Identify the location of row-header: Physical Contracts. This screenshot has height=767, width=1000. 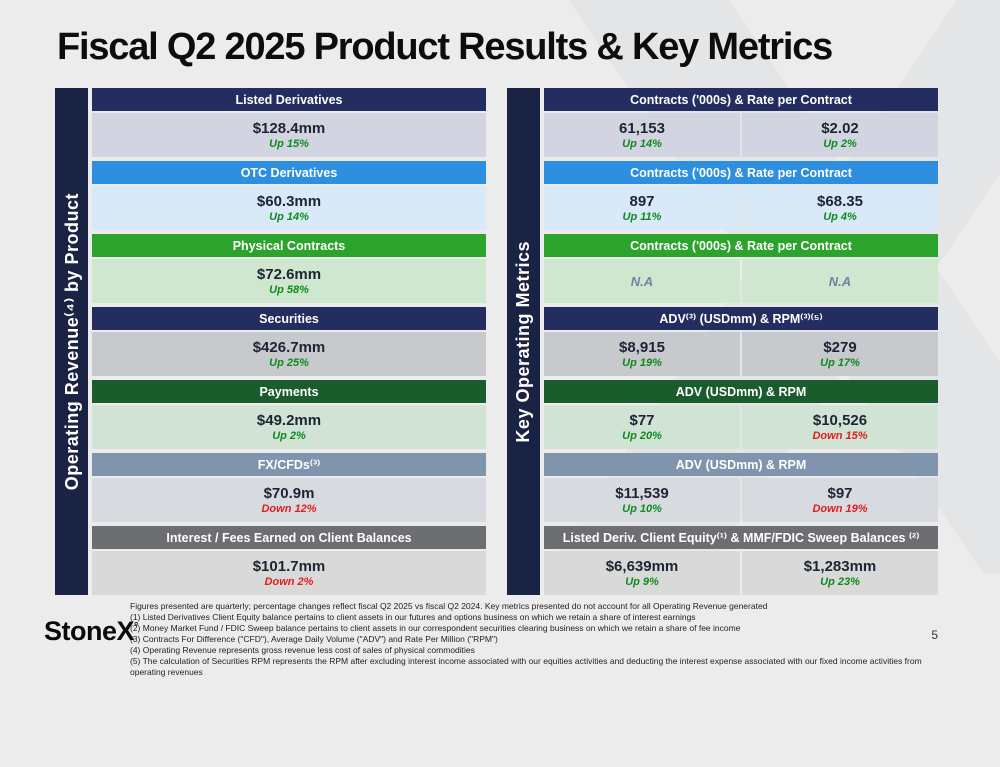
(289, 245).